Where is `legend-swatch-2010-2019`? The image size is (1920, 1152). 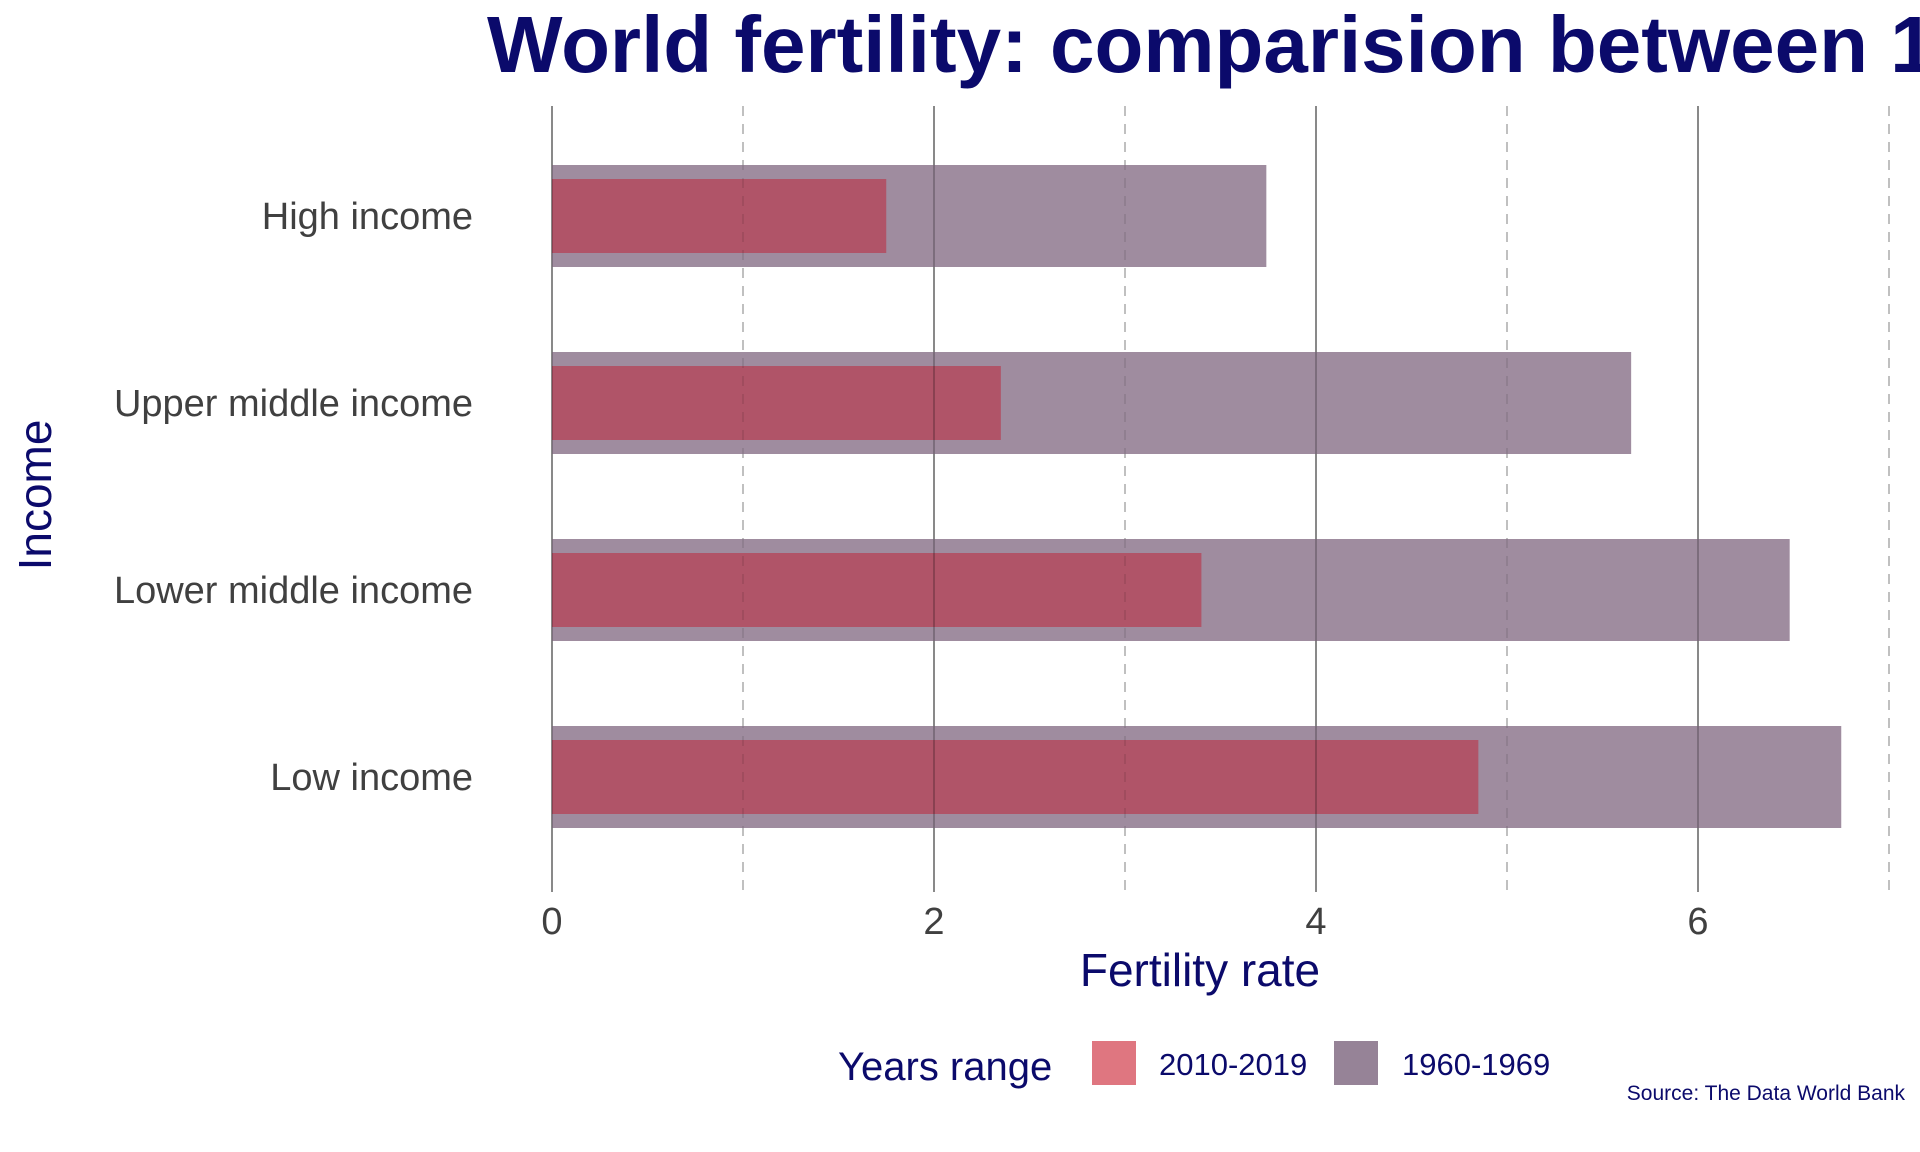 legend-swatch-2010-2019 is located at coordinates (1114, 1063).